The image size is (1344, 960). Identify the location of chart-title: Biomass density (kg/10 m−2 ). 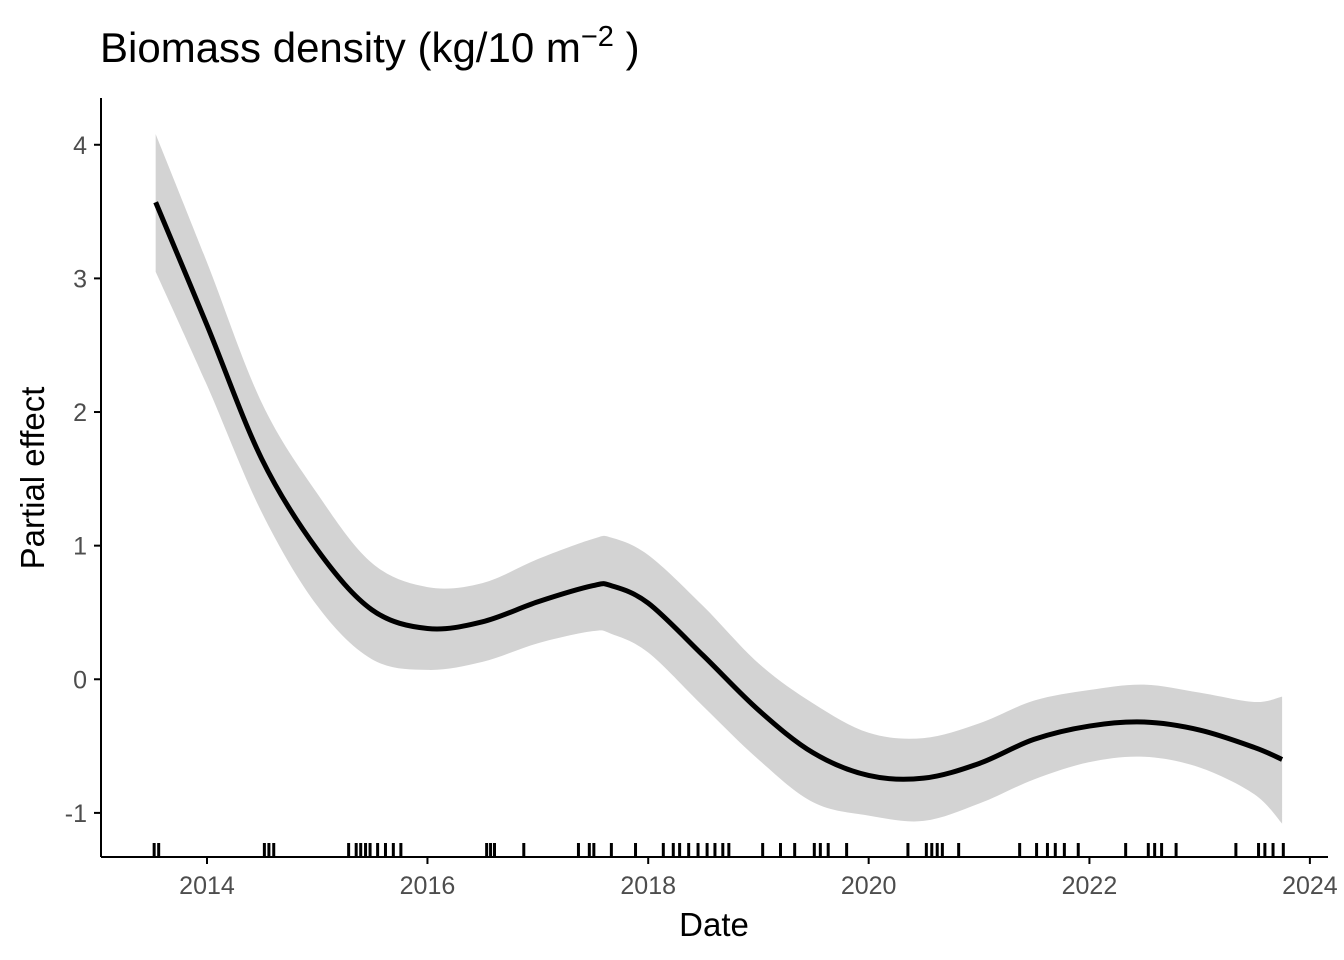
(370, 46).